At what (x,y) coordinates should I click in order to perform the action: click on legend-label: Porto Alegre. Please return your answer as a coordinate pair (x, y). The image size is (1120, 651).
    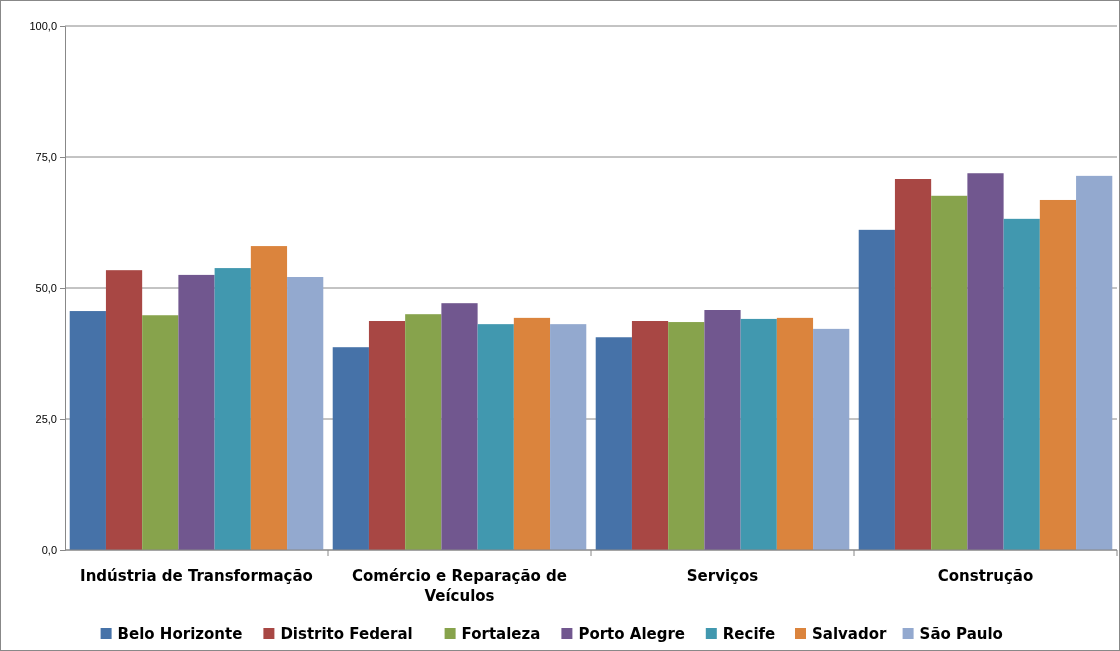
    Looking at the image, I should click on (632, 634).